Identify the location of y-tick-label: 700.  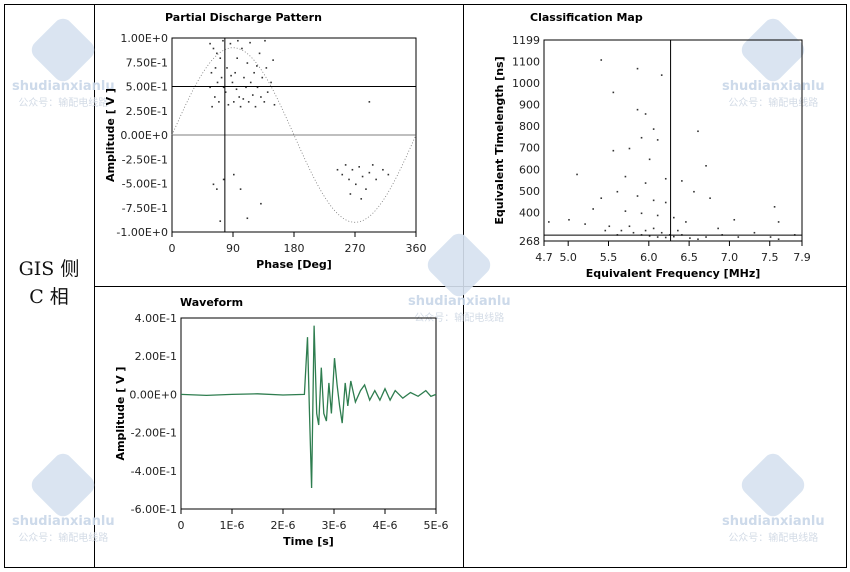
(529, 148).